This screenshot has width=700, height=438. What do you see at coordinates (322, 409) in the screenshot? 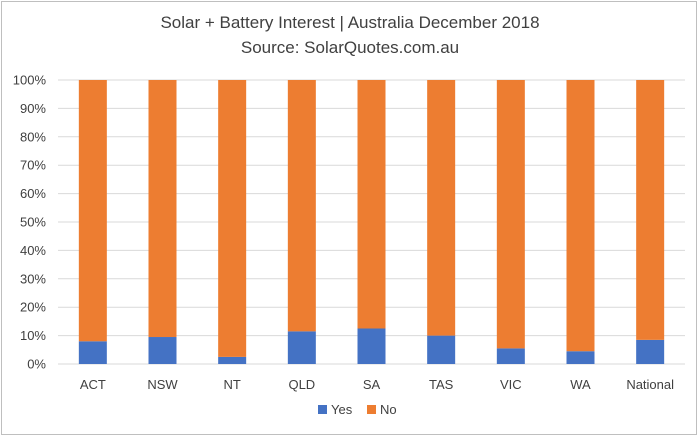
I see `legend-swatch-yes` at bounding box center [322, 409].